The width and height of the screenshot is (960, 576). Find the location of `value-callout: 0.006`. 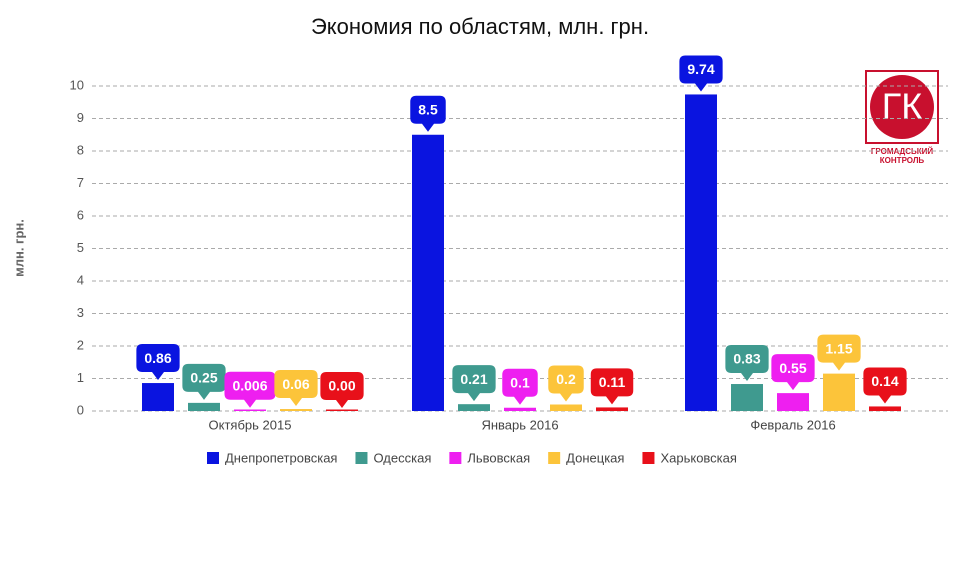

value-callout: 0.006 is located at coordinates (250, 389).